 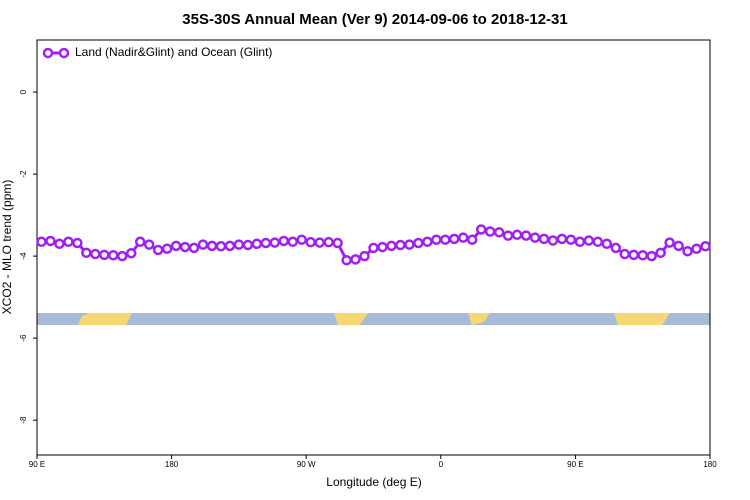 What do you see at coordinates (441, 464) in the screenshot?
I see `x-tick-label: 0` at bounding box center [441, 464].